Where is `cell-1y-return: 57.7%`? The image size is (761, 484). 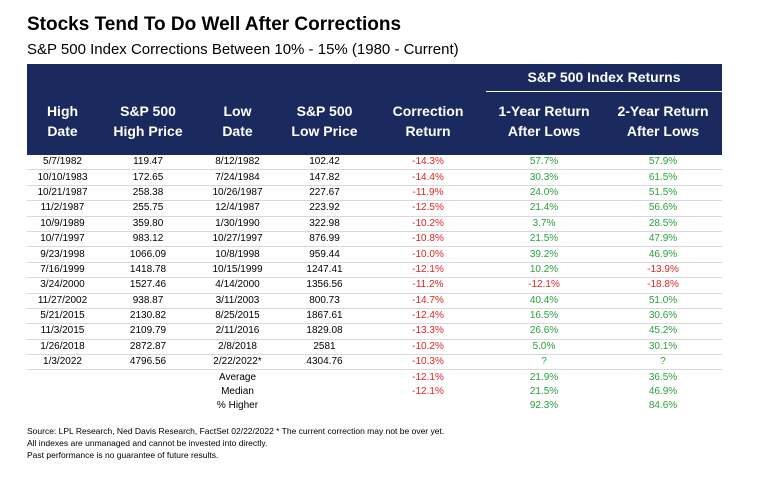
cell-1y-return: 57.7% is located at coordinates (544, 163).